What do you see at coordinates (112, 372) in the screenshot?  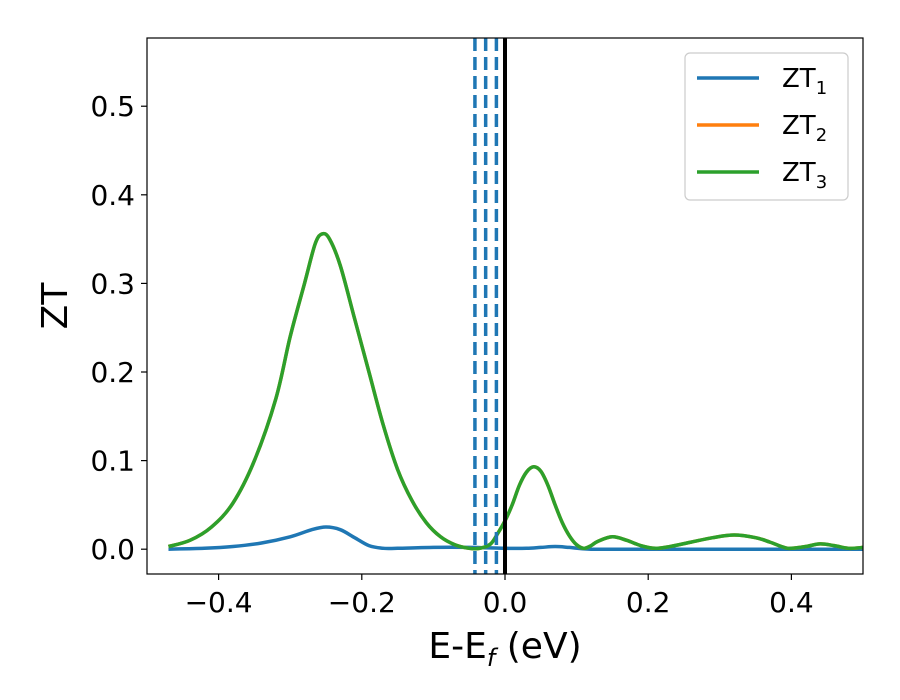 I see `y-tick-label: 0.2` at bounding box center [112, 372].